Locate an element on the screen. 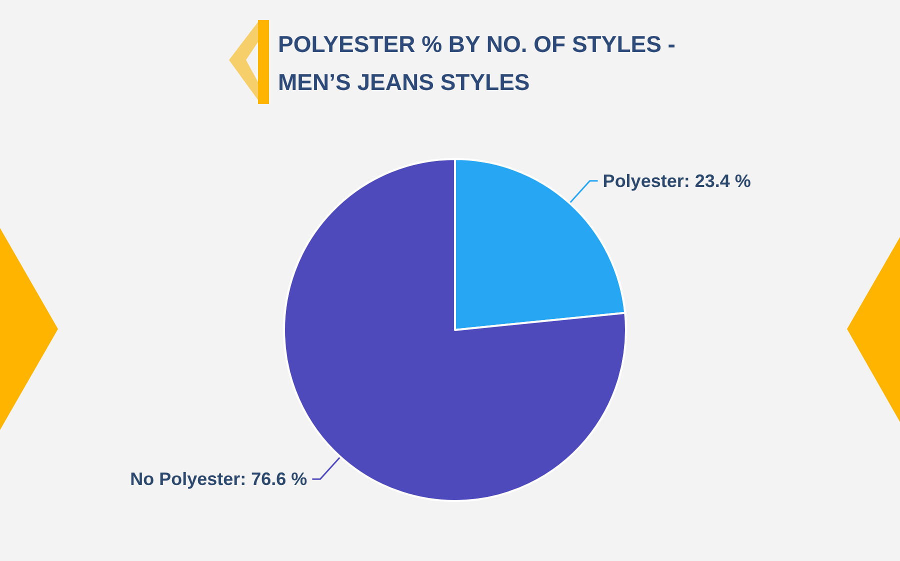 This screenshot has width=900, height=561. slice-label: No Polyester: 76.6 % is located at coordinates (219, 479).